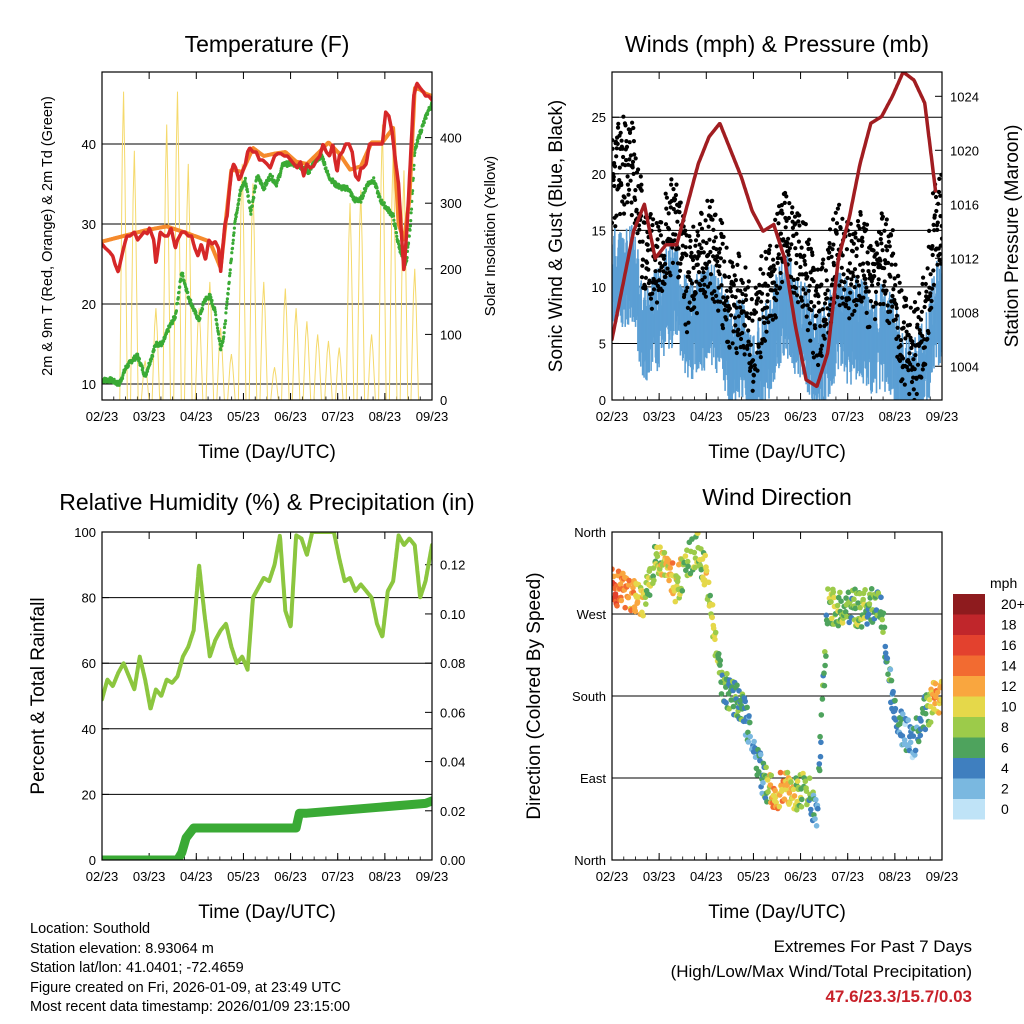  I want to click on station-latlon: Station lat/lon: 41.0401; -72.4659, so click(137, 968).